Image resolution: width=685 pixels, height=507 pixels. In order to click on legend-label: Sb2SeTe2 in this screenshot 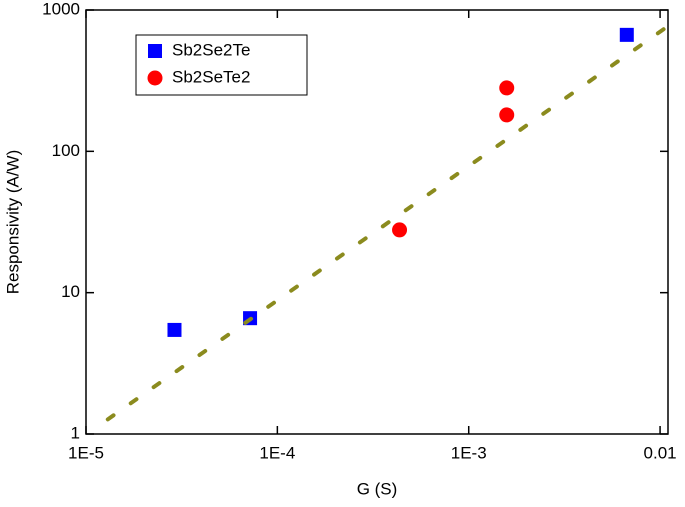, I will do `click(211, 76)`.